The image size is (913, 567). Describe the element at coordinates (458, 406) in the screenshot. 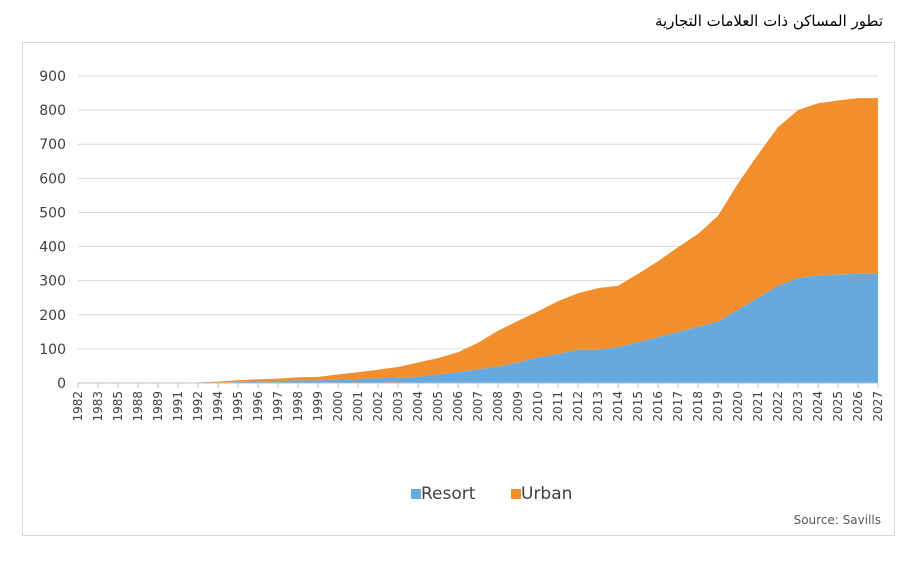

I see `x-tick-label: 2006` at that location.